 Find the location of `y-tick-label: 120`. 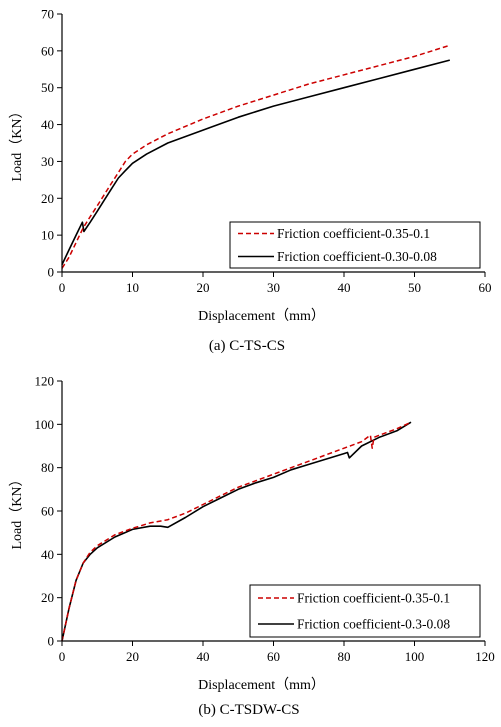

y-tick-label: 120 is located at coordinates (45, 381).